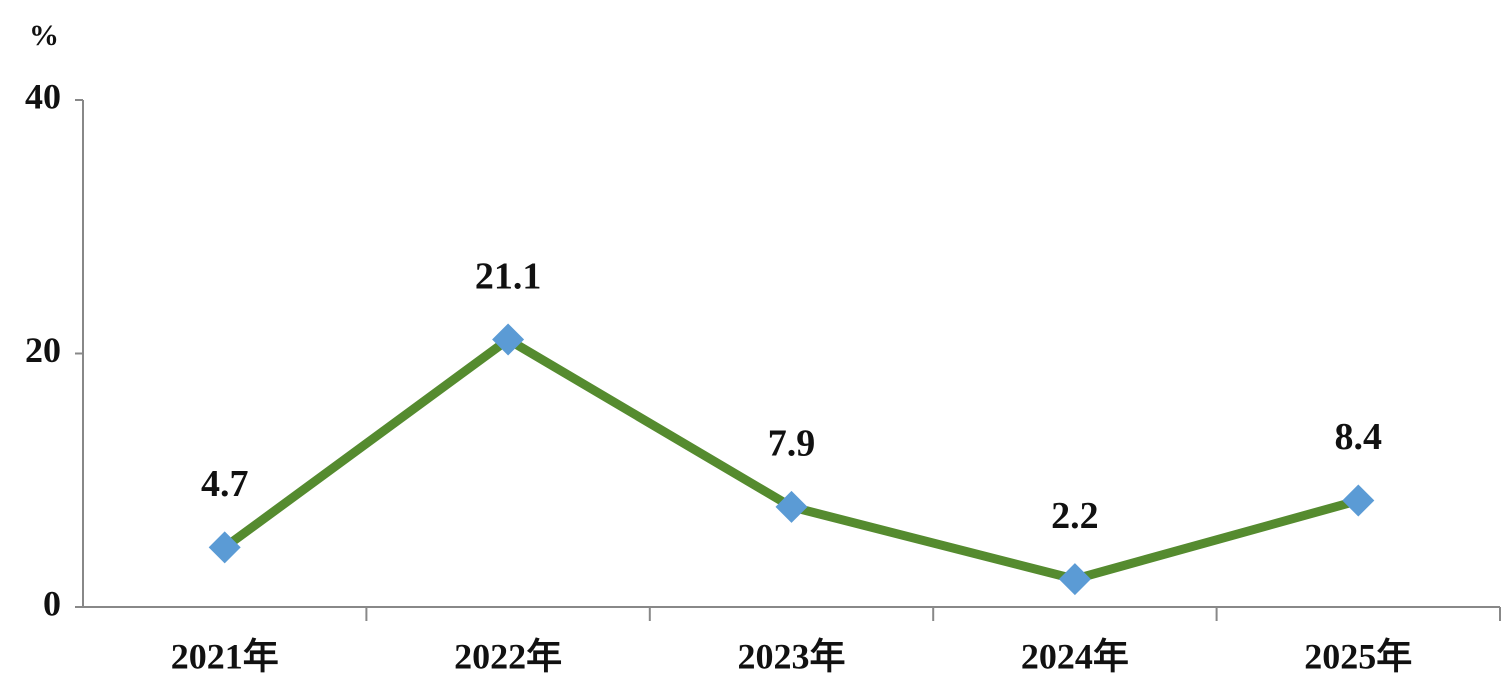 Image resolution: width=1505 pixels, height=691 pixels. I want to click on y-tick-label: 0, so click(52, 603).